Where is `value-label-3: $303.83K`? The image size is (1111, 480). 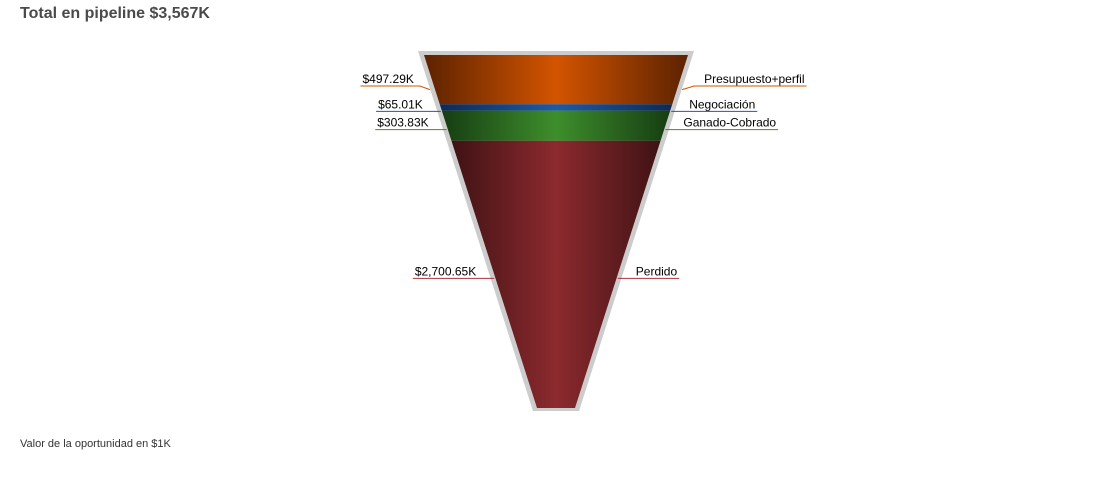 value-label-3: $303.83K is located at coordinates (402, 123).